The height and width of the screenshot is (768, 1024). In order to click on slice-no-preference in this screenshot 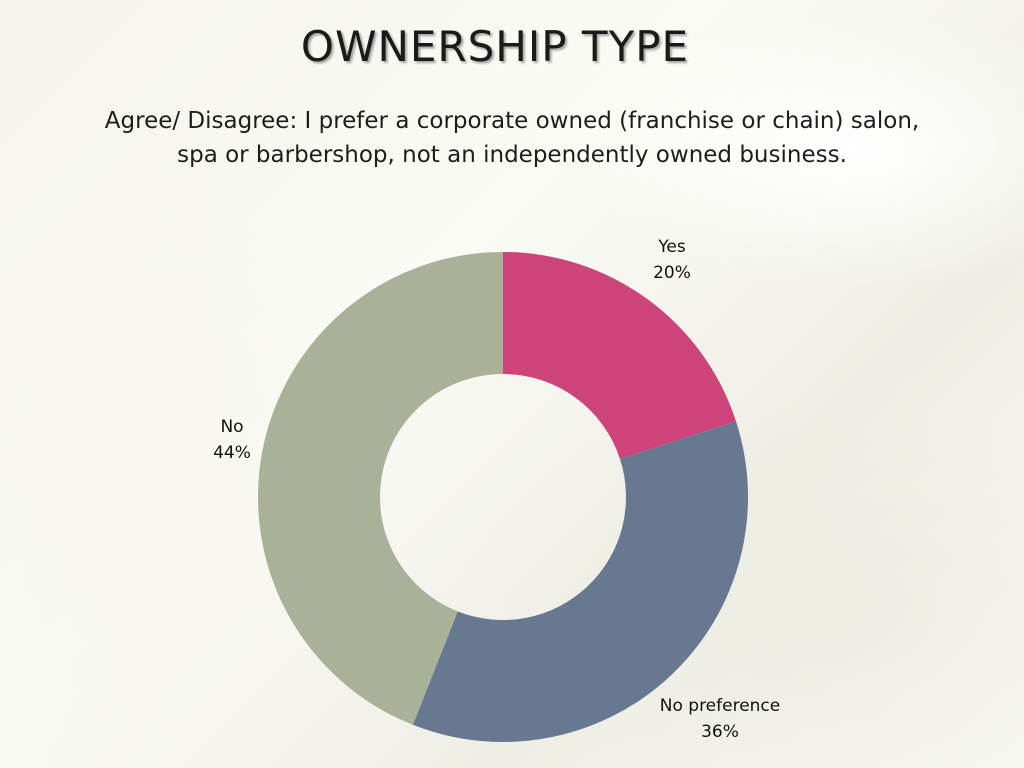, I will do `click(580, 581)`.